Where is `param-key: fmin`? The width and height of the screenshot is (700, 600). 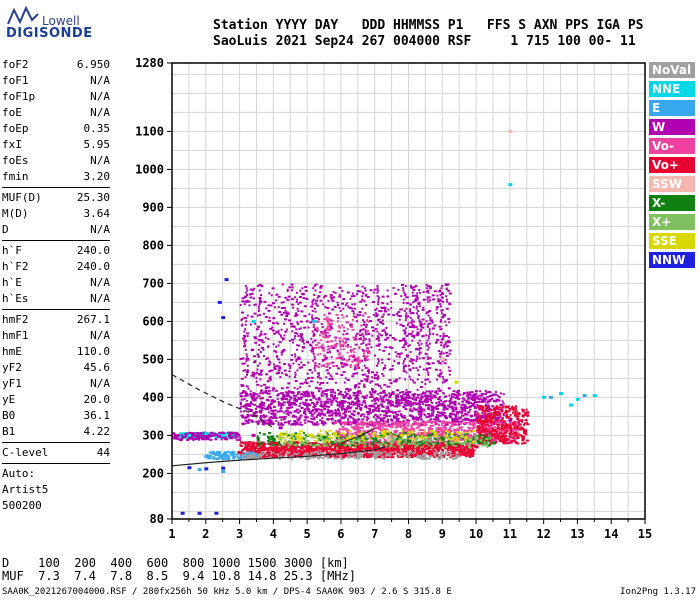
param-key: fmin is located at coordinates (15, 176).